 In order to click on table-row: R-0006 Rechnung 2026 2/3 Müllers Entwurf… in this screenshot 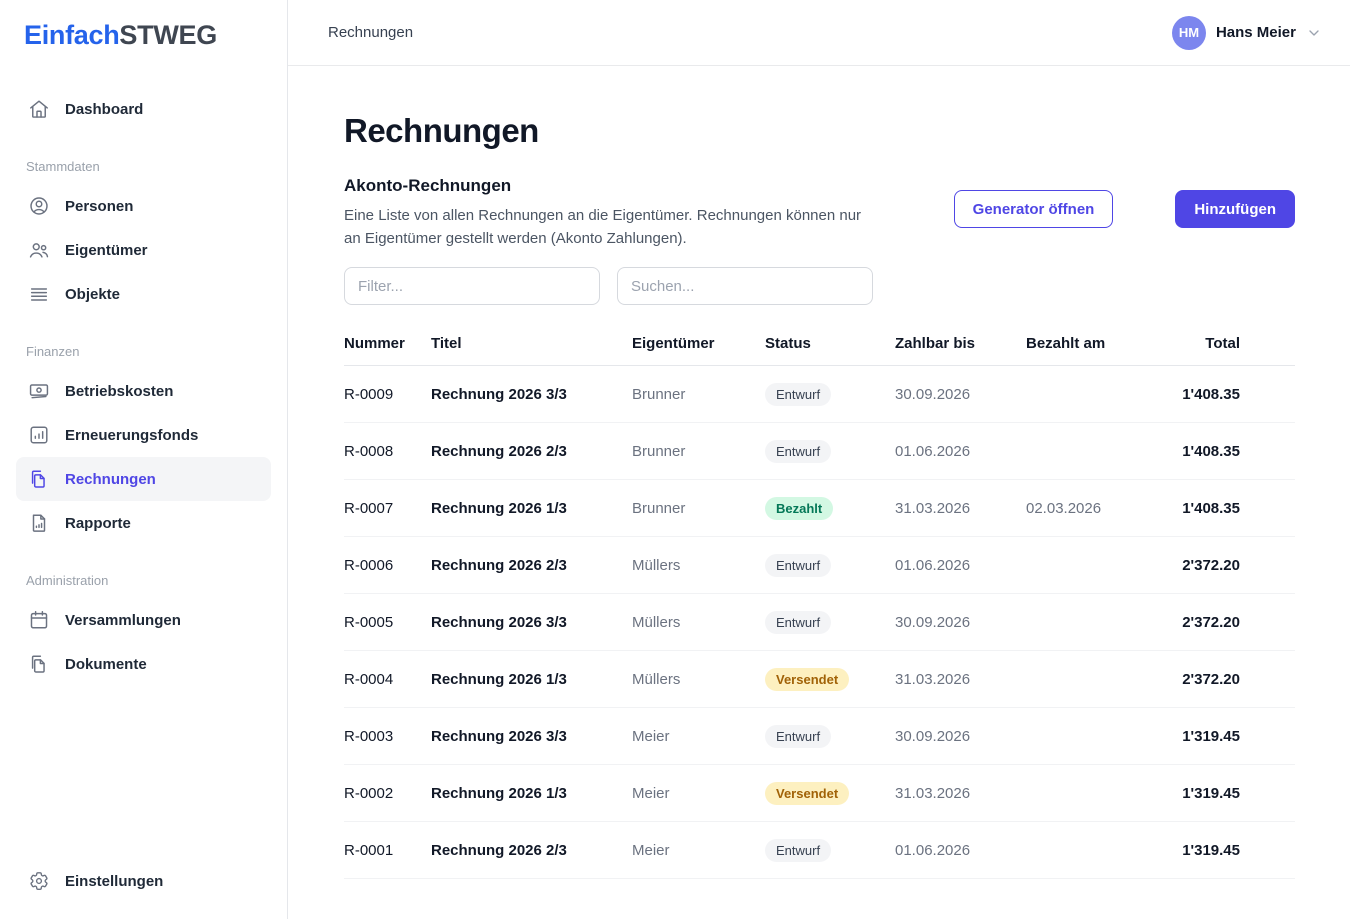, I will do `click(819, 565)`.